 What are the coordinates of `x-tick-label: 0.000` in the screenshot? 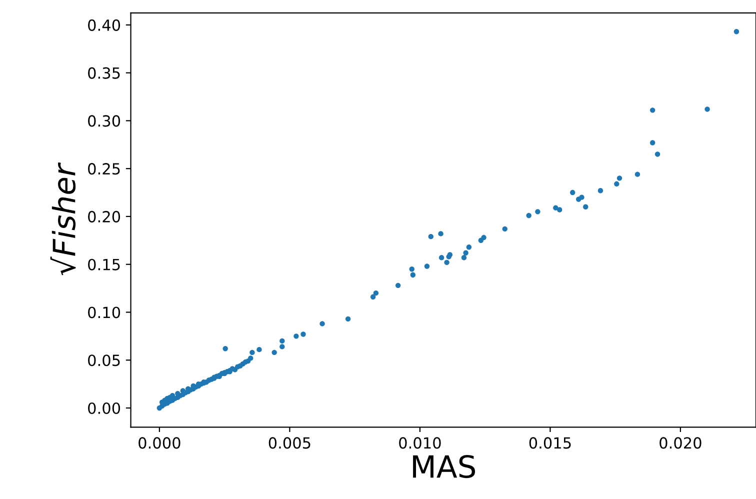 It's located at (159, 443).